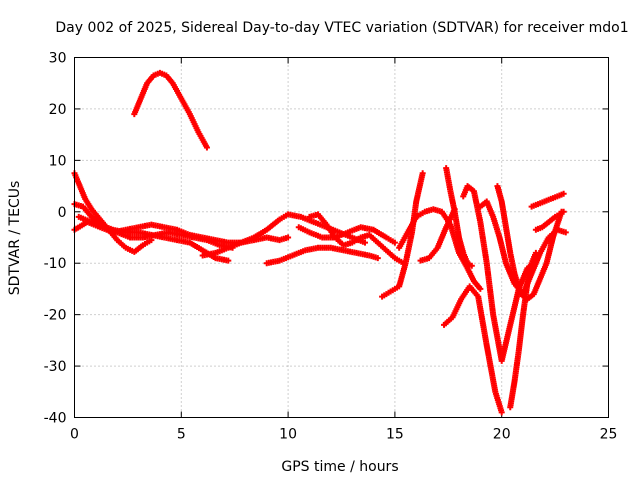  I want to click on y-tick-label: -30, so click(55, 367).